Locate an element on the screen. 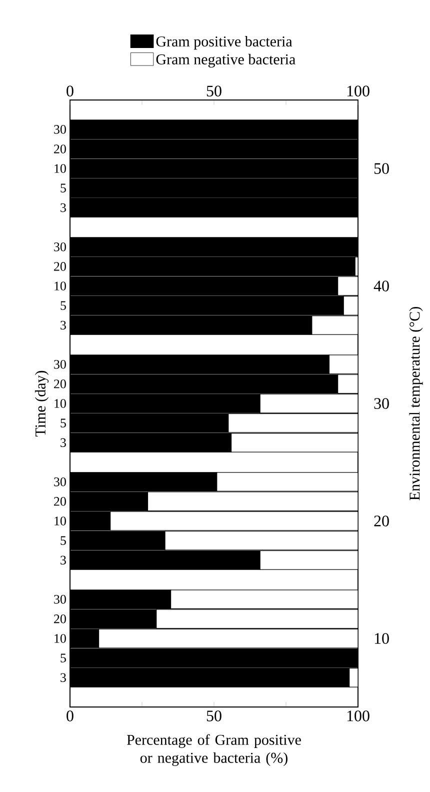  y2-axis-title: Environmental temperature (°C) is located at coordinates (416, 403).